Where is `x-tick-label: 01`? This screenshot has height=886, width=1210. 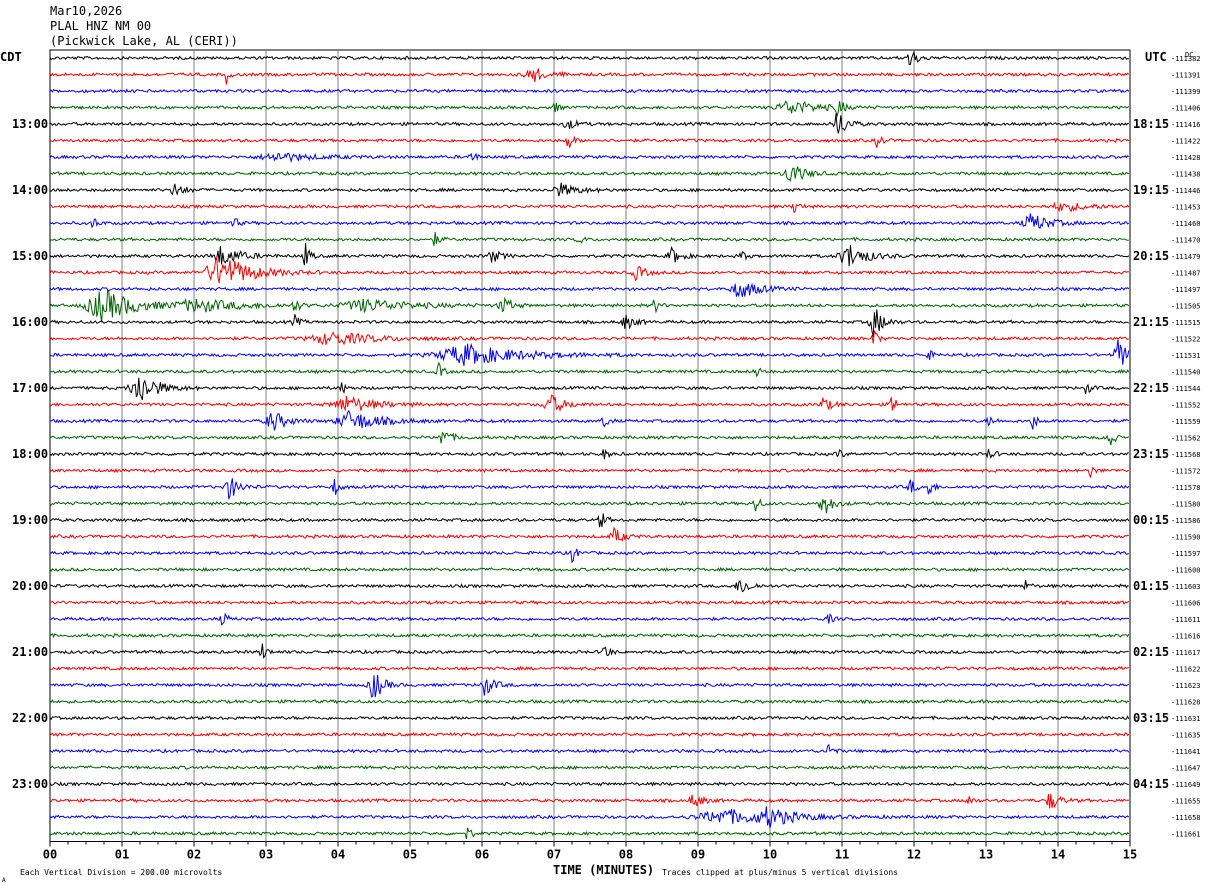 x-tick-label: 01 is located at coordinates (122, 855).